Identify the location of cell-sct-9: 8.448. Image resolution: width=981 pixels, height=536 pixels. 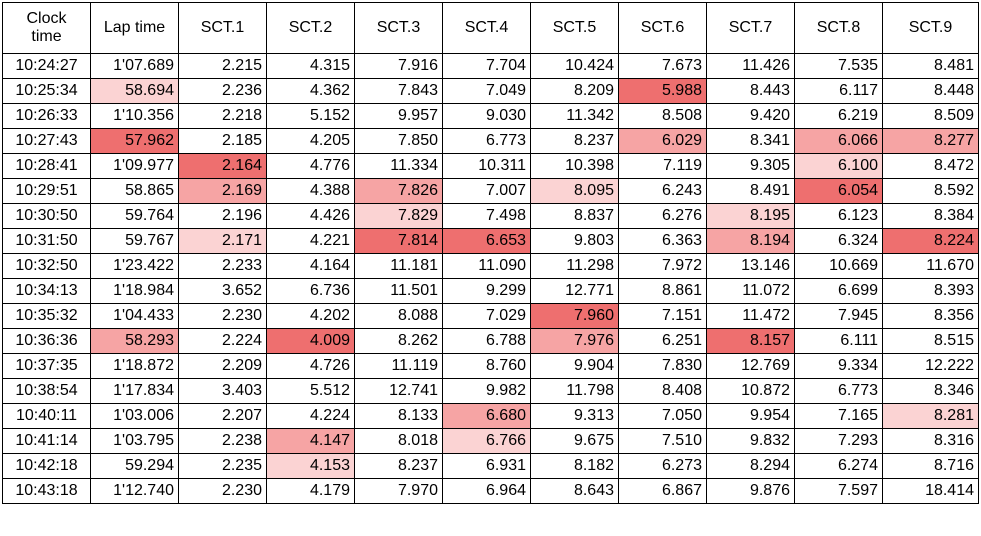
(930, 91).